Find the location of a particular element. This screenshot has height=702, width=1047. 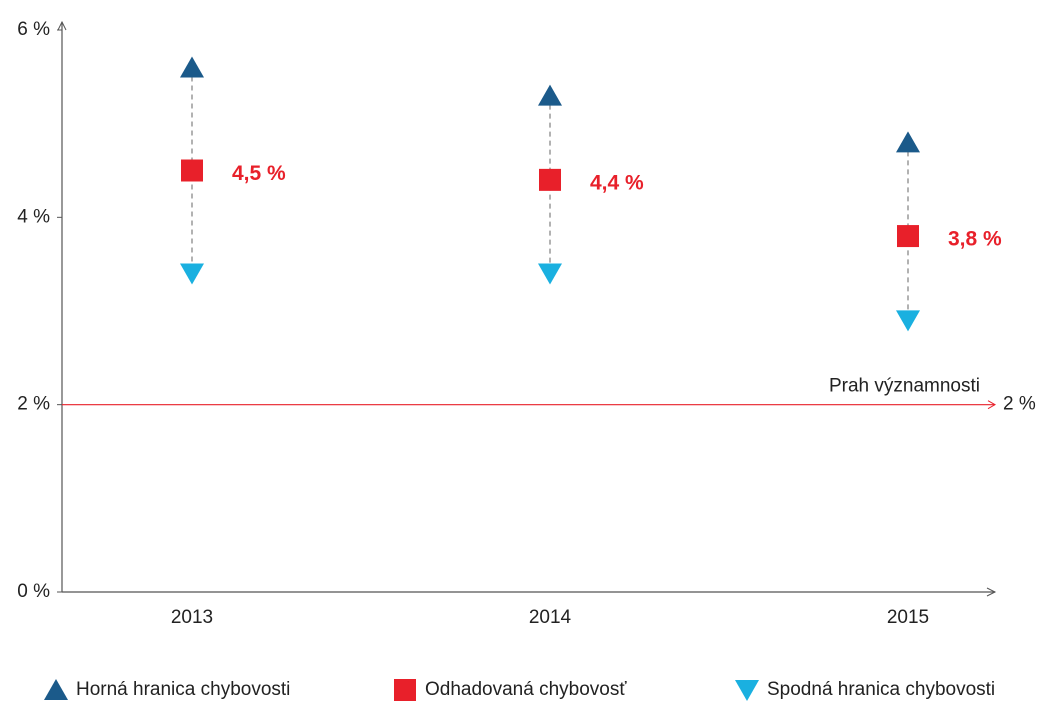

y-tick-label: 4 % is located at coordinates (33, 216).